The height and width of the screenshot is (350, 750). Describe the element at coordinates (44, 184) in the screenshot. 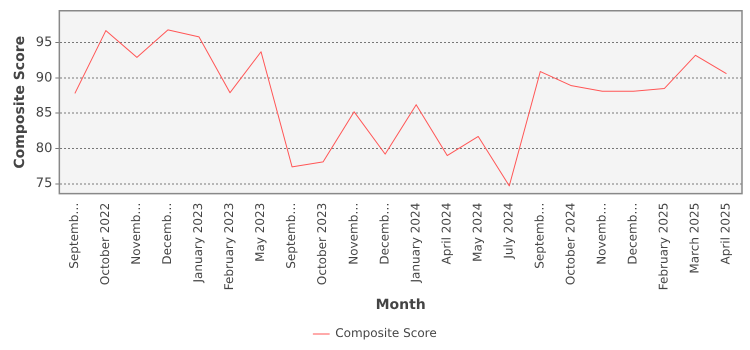

I see `y-tick-label: 75` at that location.